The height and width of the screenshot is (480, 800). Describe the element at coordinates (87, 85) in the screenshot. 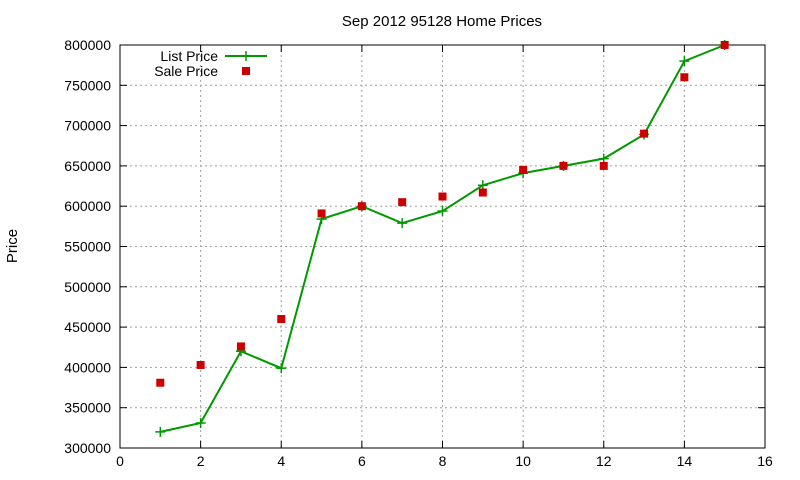

I see `y-tick-label: 750000` at that location.